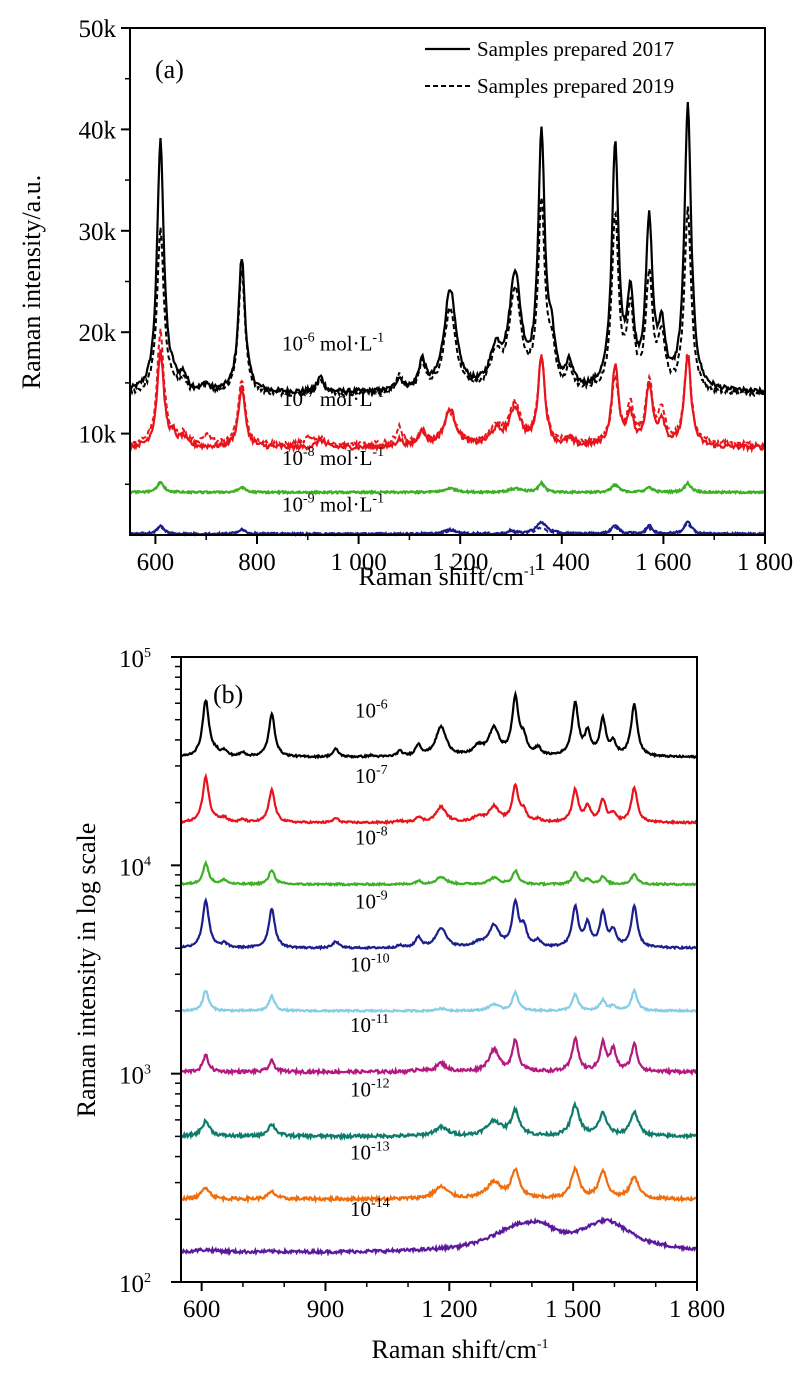 This screenshot has width=800, height=1375. What do you see at coordinates (543, 1344) in the screenshot?
I see `panel-b-x-axis-title-sup: -1` at bounding box center [543, 1344].